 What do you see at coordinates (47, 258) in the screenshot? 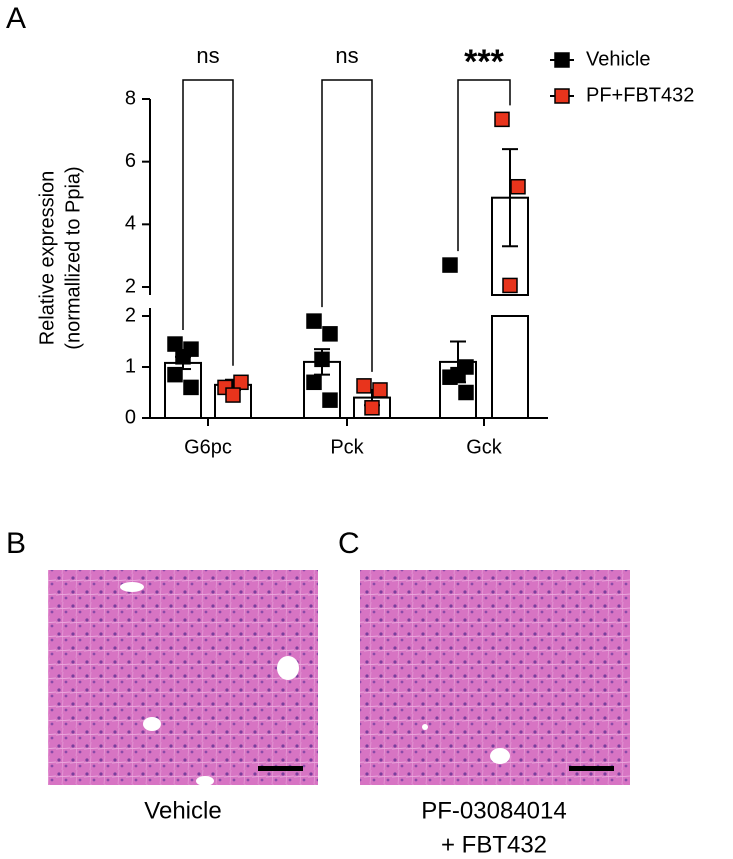
I see `y-axis-label: Relative expression` at bounding box center [47, 258].